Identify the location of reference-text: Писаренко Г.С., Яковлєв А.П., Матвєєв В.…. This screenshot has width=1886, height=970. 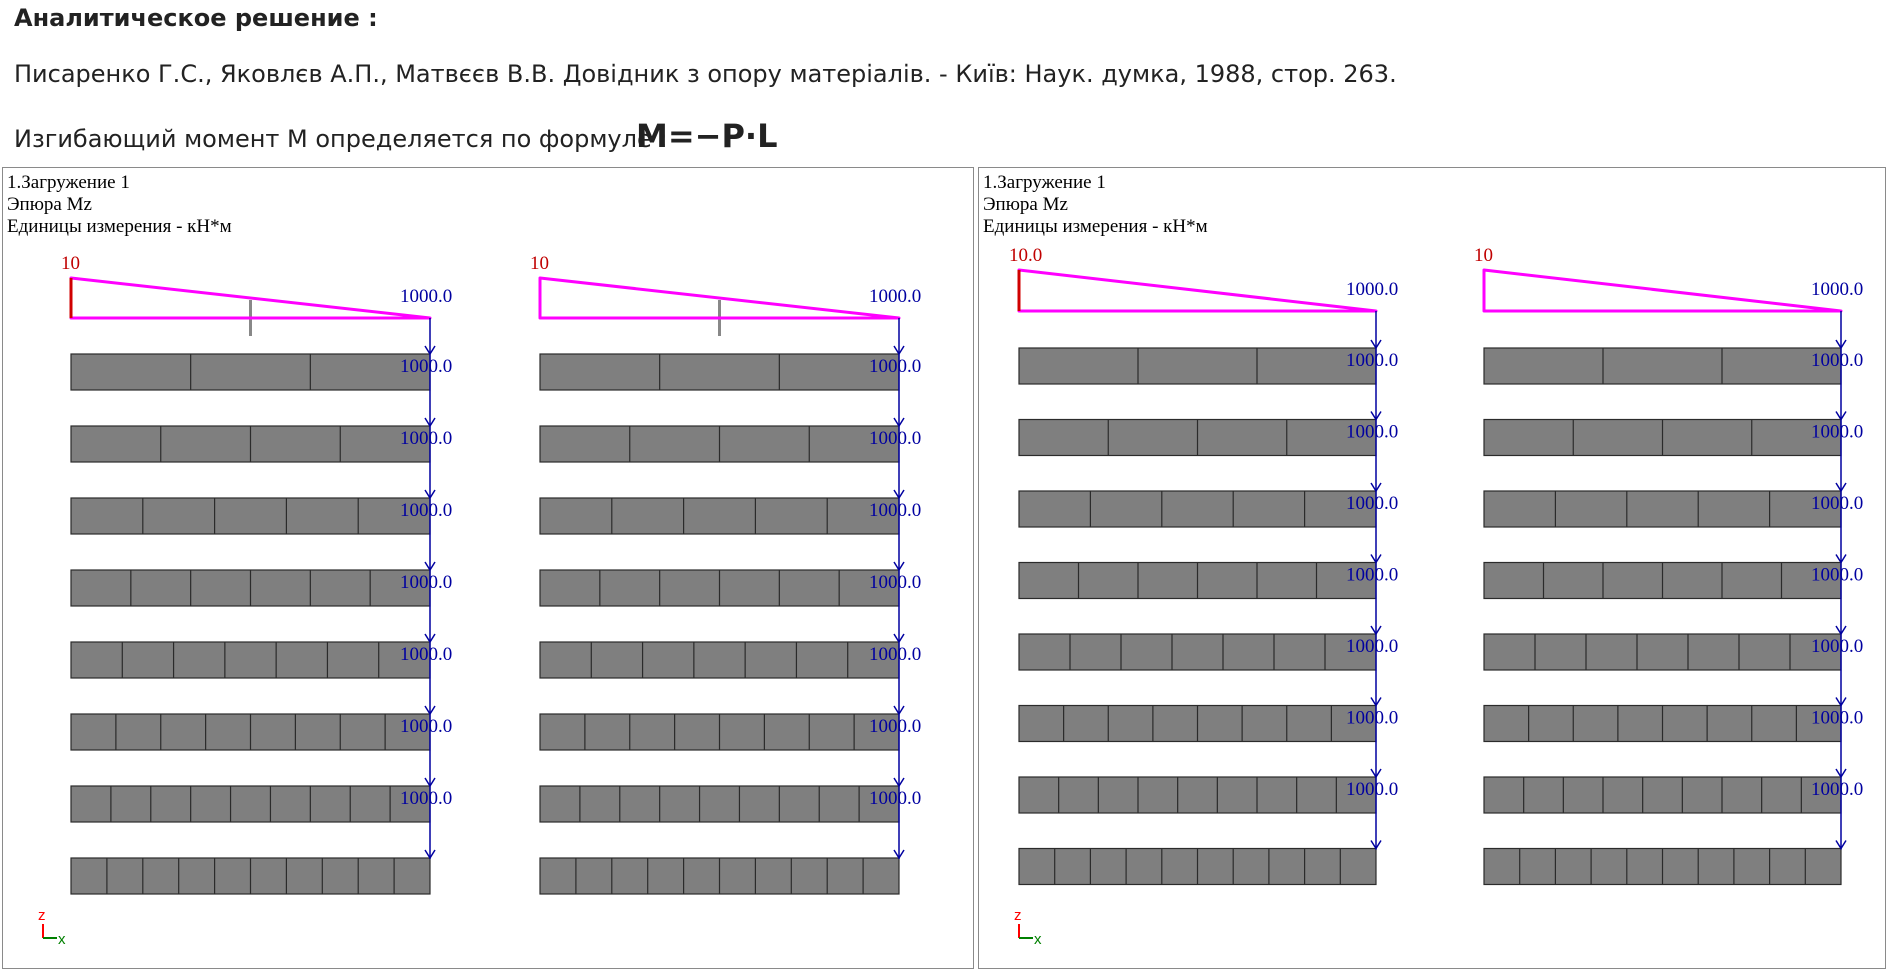
(705, 74).